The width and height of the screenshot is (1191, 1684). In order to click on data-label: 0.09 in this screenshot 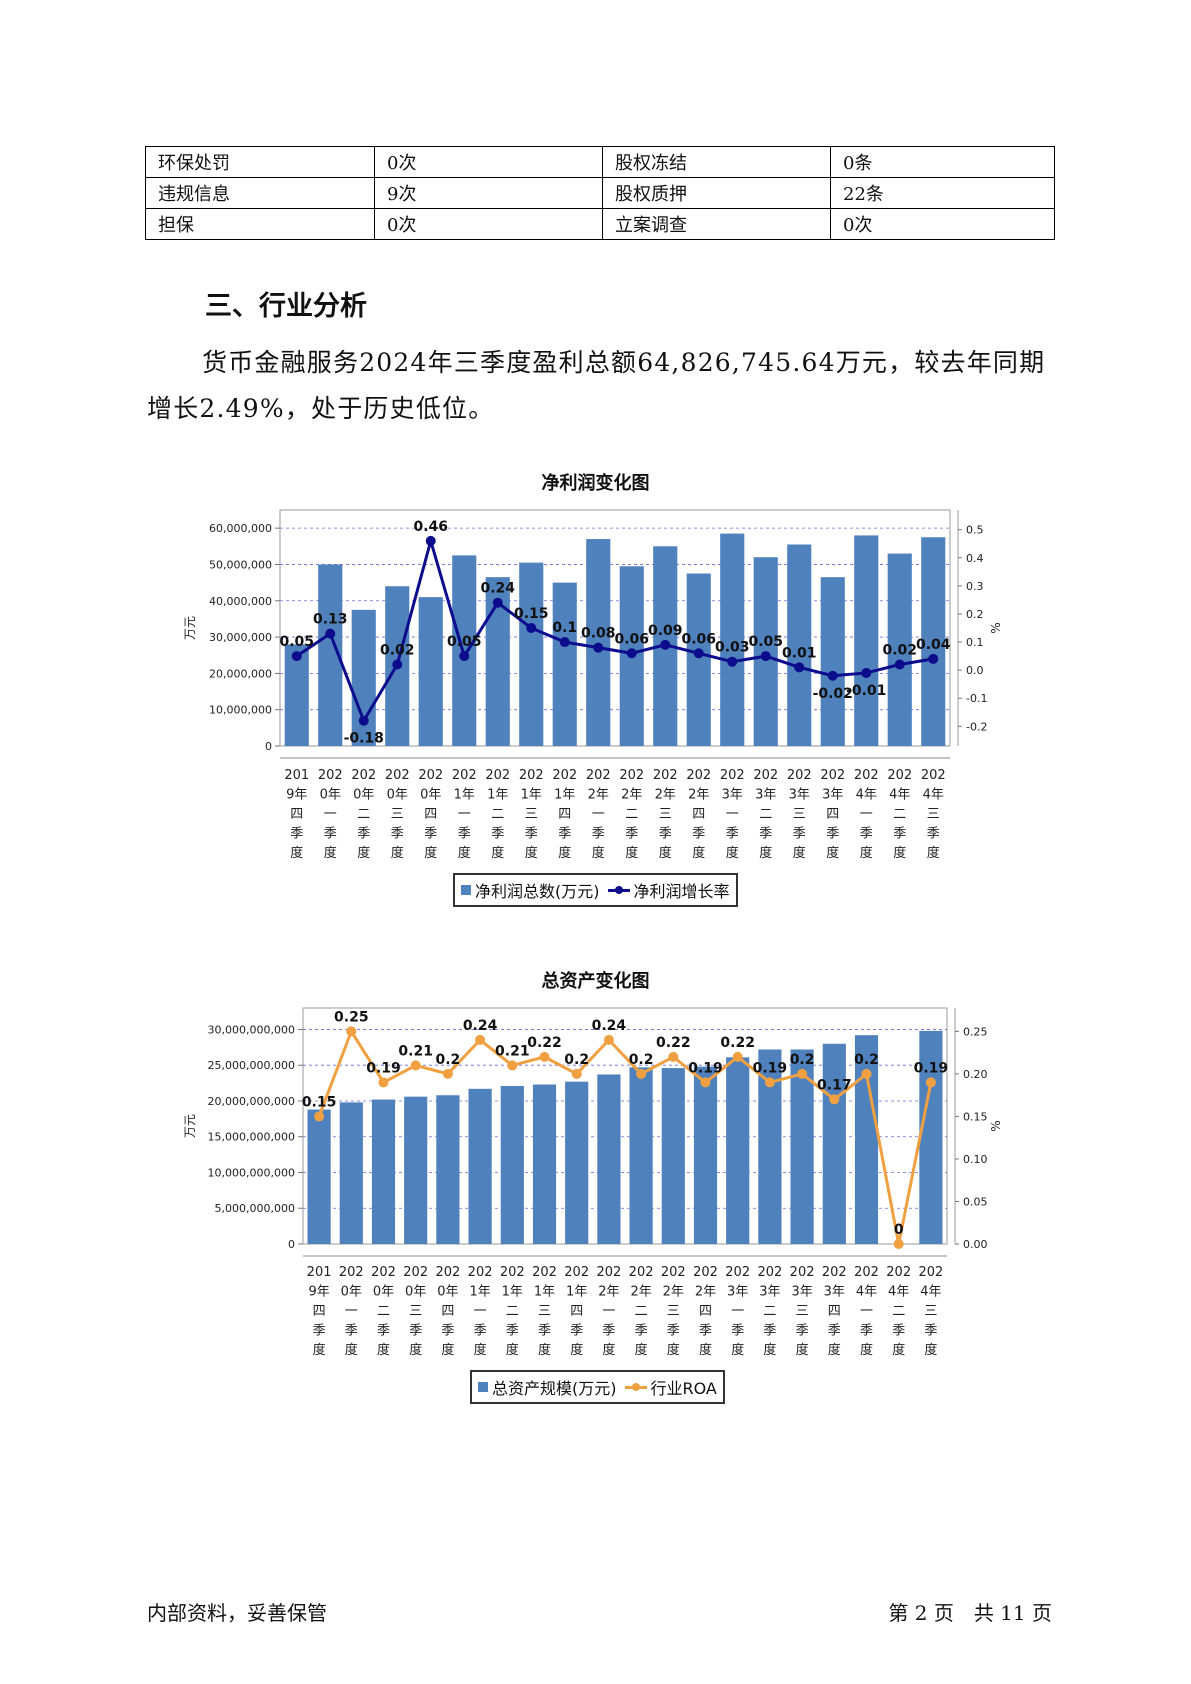, I will do `click(665, 631)`.